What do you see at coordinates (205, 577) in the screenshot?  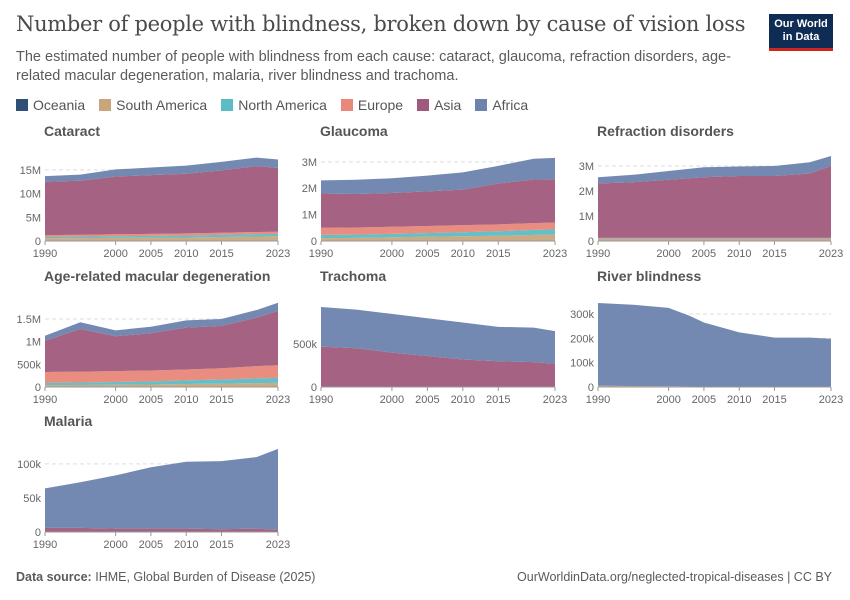 I see `source-text: IHME, Global Burden of Disease (2025)` at bounding box center [205, 577].